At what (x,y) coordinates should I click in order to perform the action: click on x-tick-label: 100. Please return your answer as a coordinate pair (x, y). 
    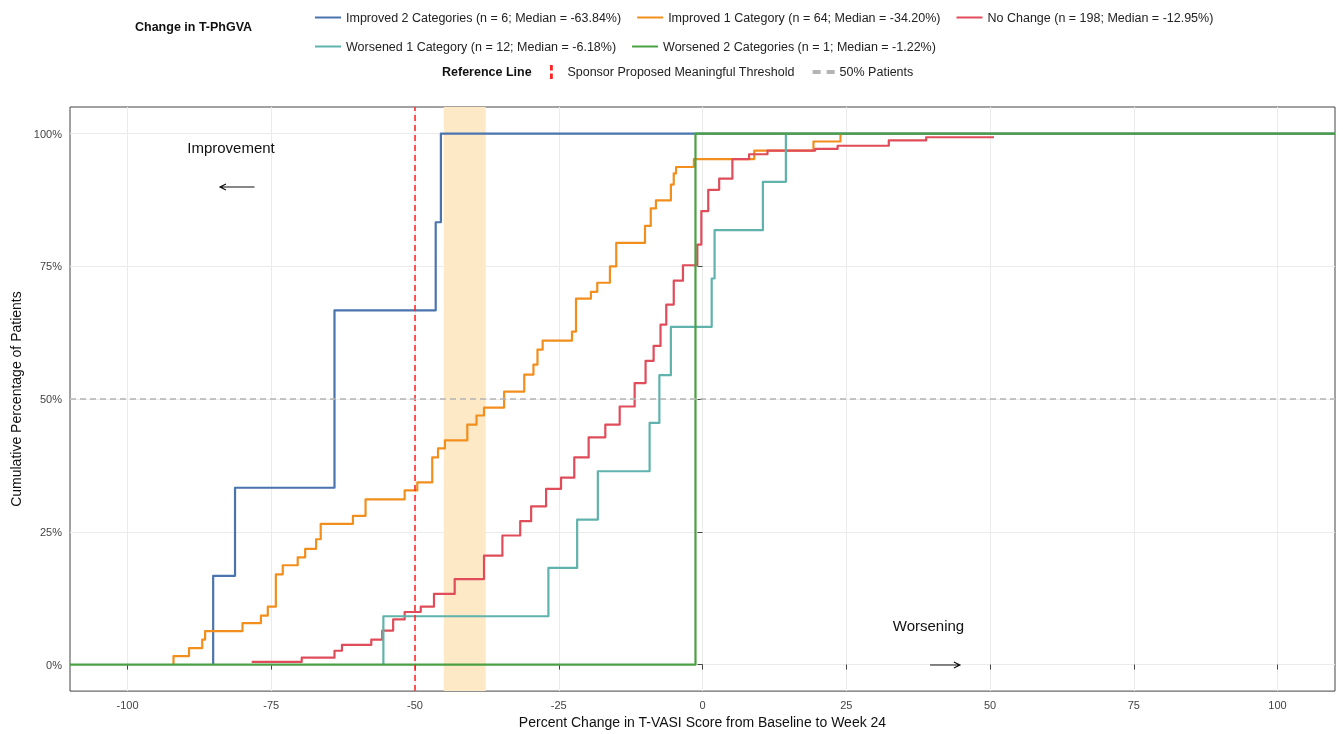
    Looking at the image, I should click on (1277, 704).